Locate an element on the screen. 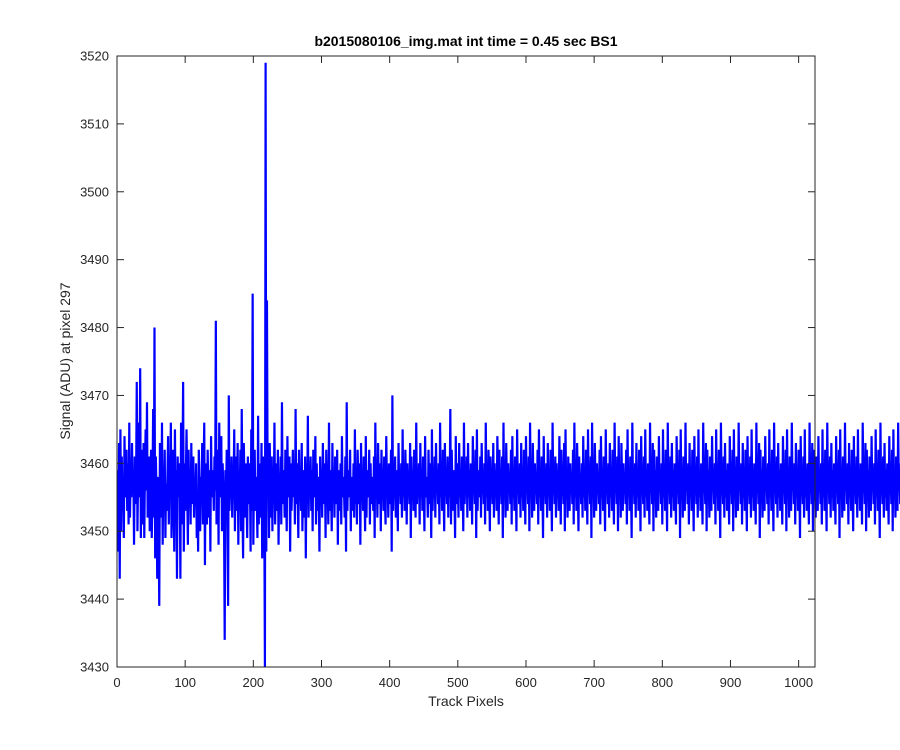 This screenshot has width=900, height=750. x-axis-label: Track Pixels is located at coordinates (466, 701).